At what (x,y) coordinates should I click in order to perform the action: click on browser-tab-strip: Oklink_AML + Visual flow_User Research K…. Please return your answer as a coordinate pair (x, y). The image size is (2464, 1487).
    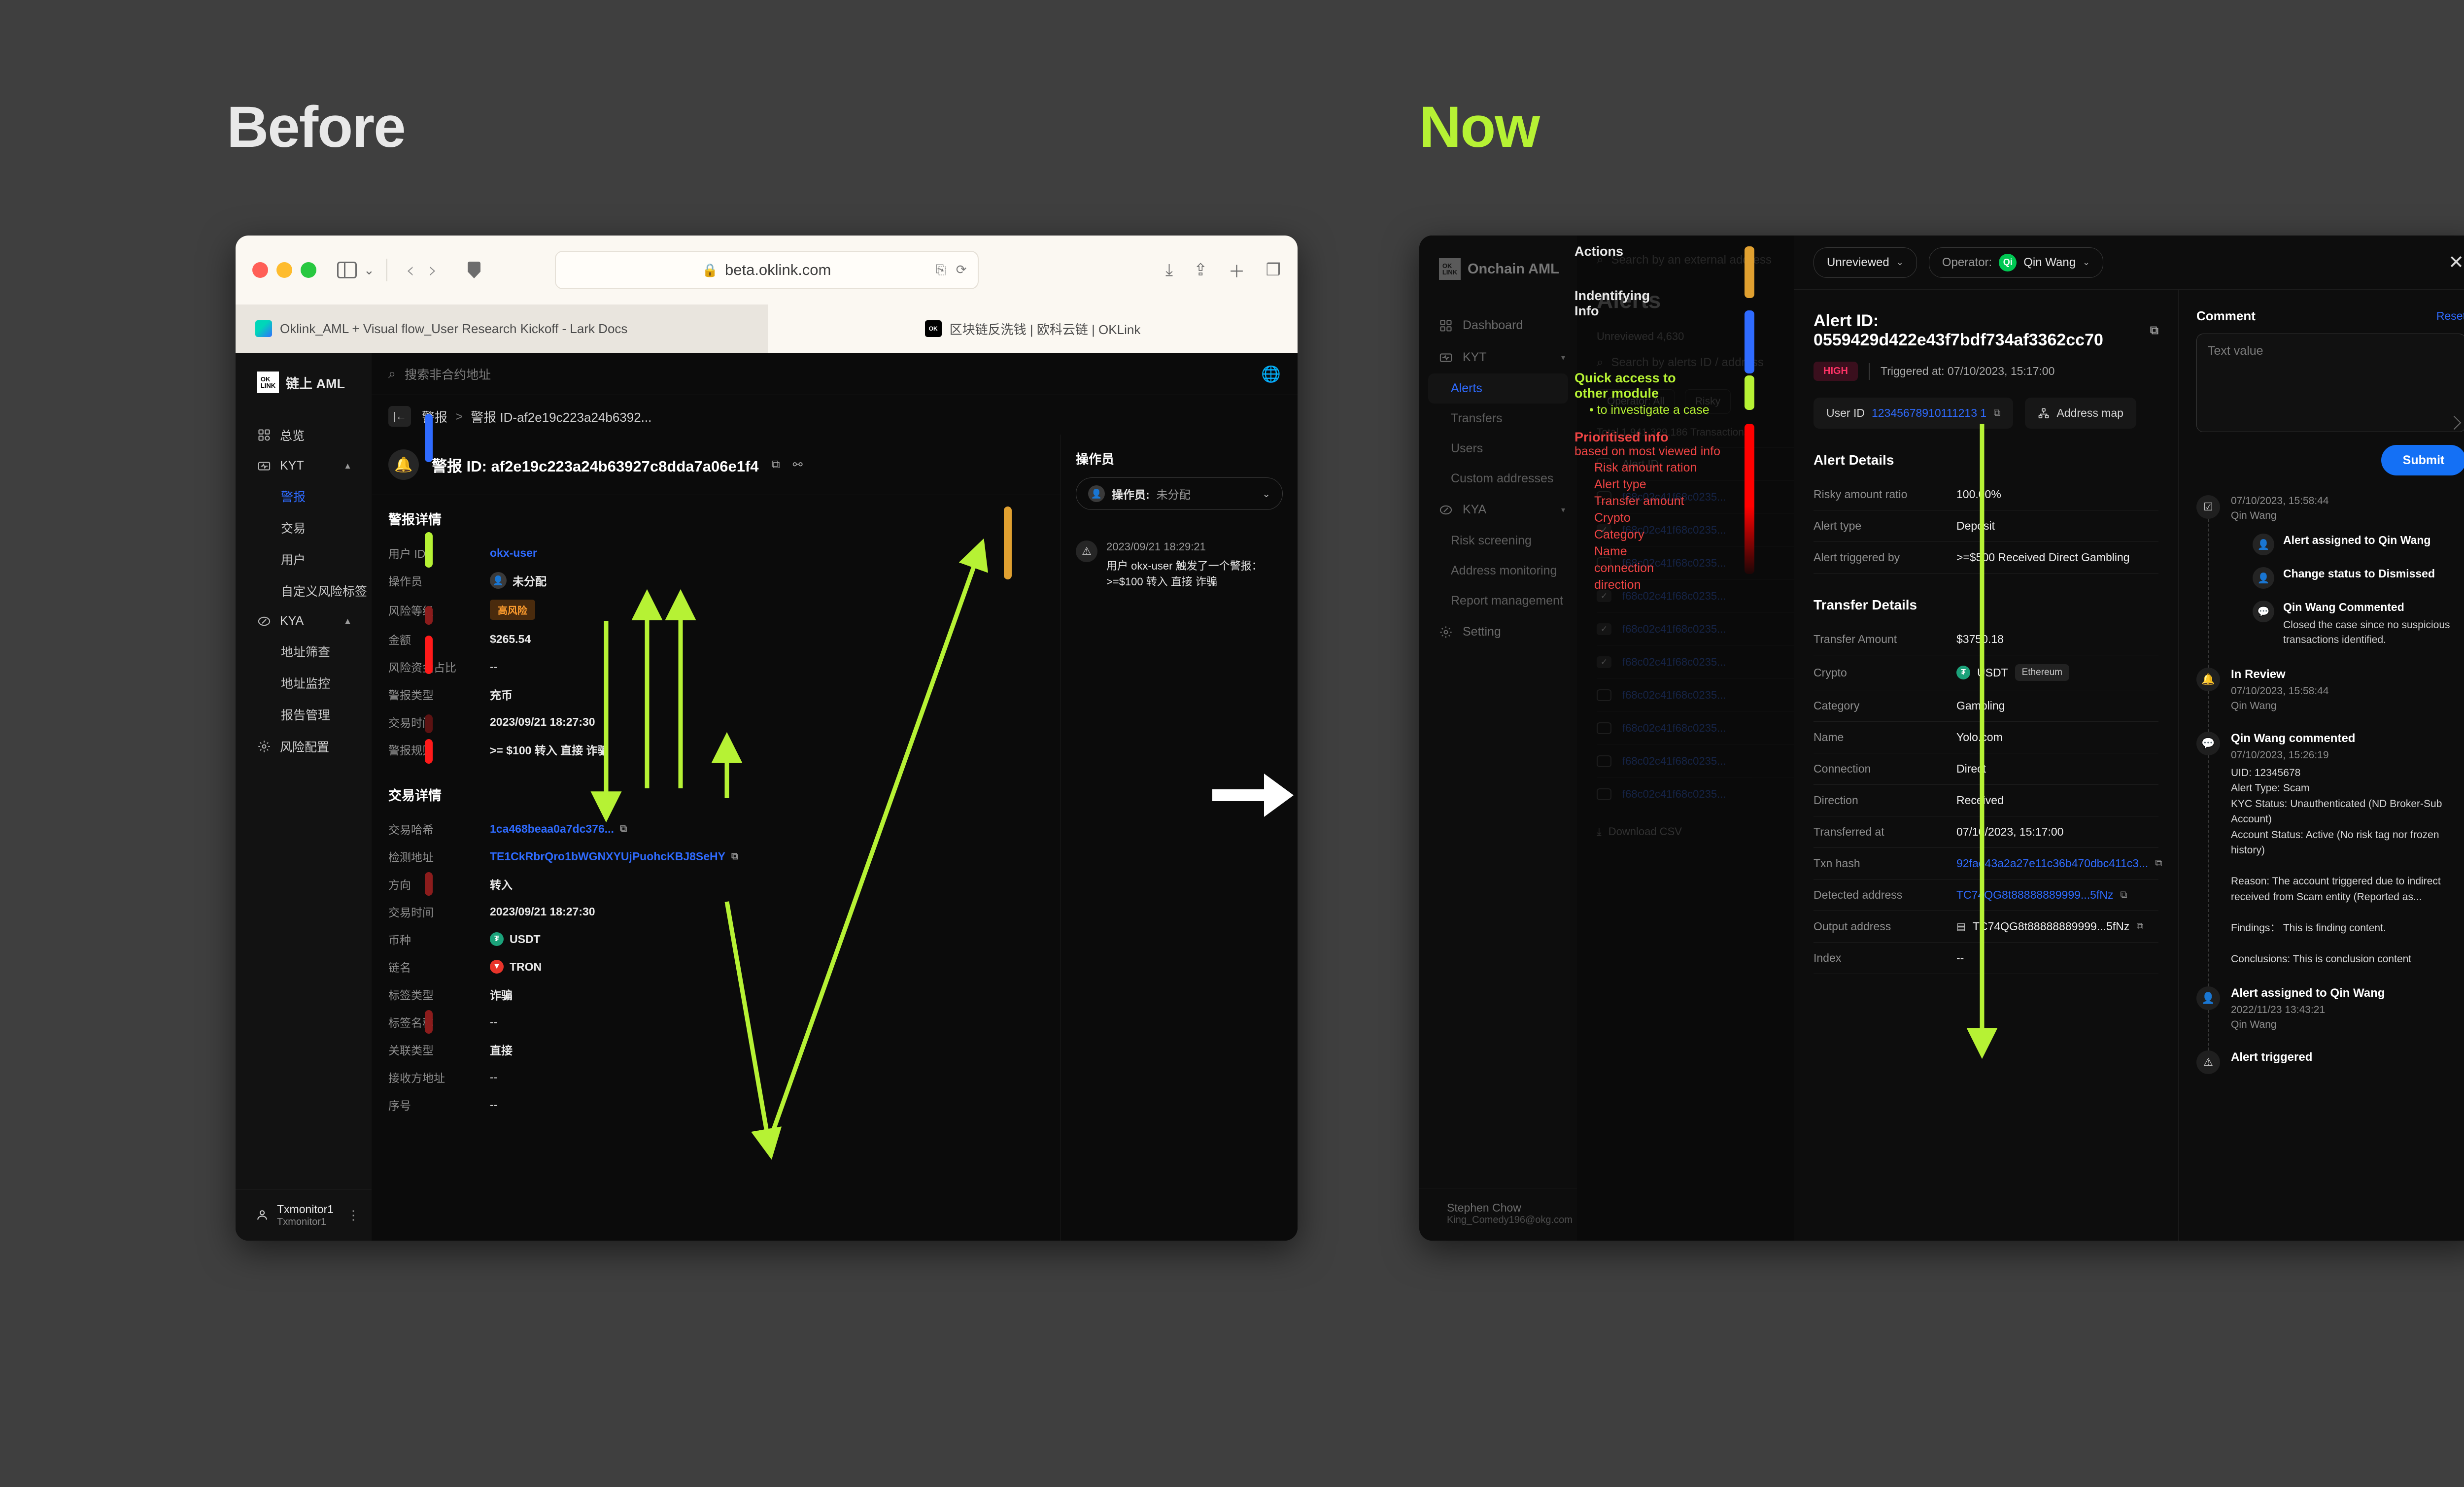
    Looking at the image, I should click on (767, 328).